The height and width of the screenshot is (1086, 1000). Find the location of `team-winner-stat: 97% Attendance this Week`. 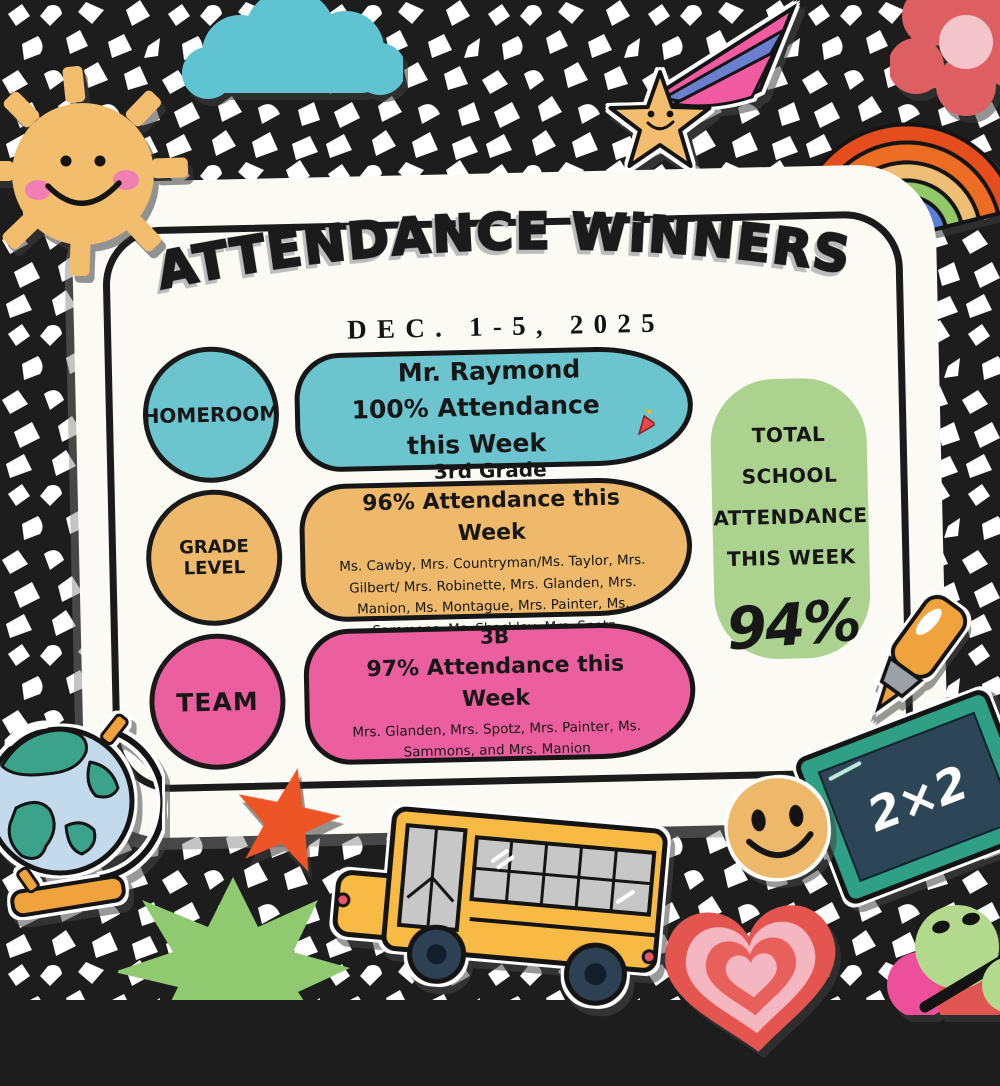

team-winner-stat: 97% Attendance this Week is located at coordinates (495, 682).